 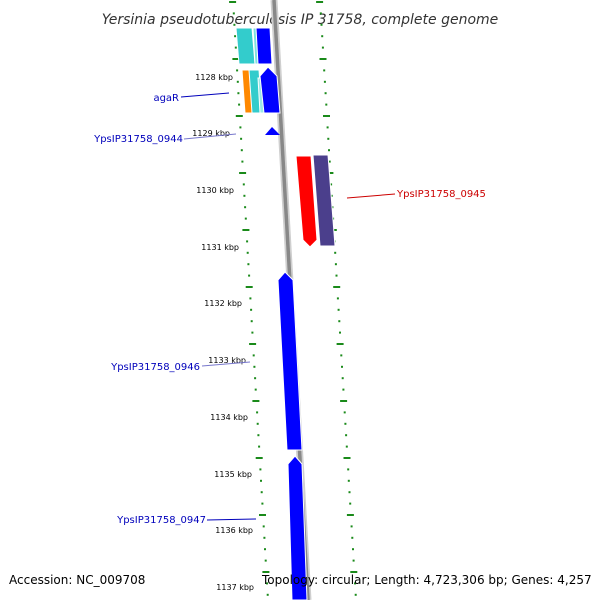 I want to click on scale-label: 1137 kbp, so click(x=235, y=587).